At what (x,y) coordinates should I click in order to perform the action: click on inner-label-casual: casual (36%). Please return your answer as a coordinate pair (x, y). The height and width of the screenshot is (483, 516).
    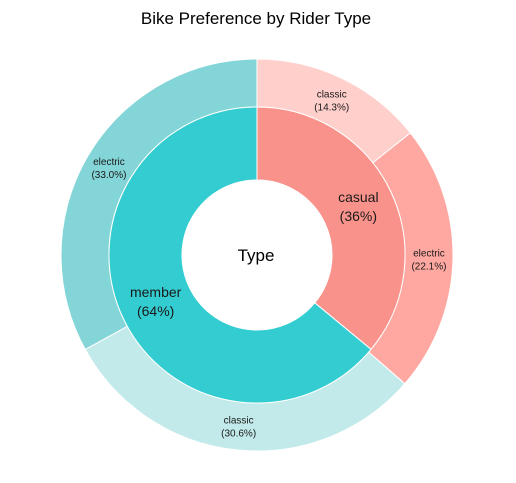
    Looking at the image, I should click on (358, 206).